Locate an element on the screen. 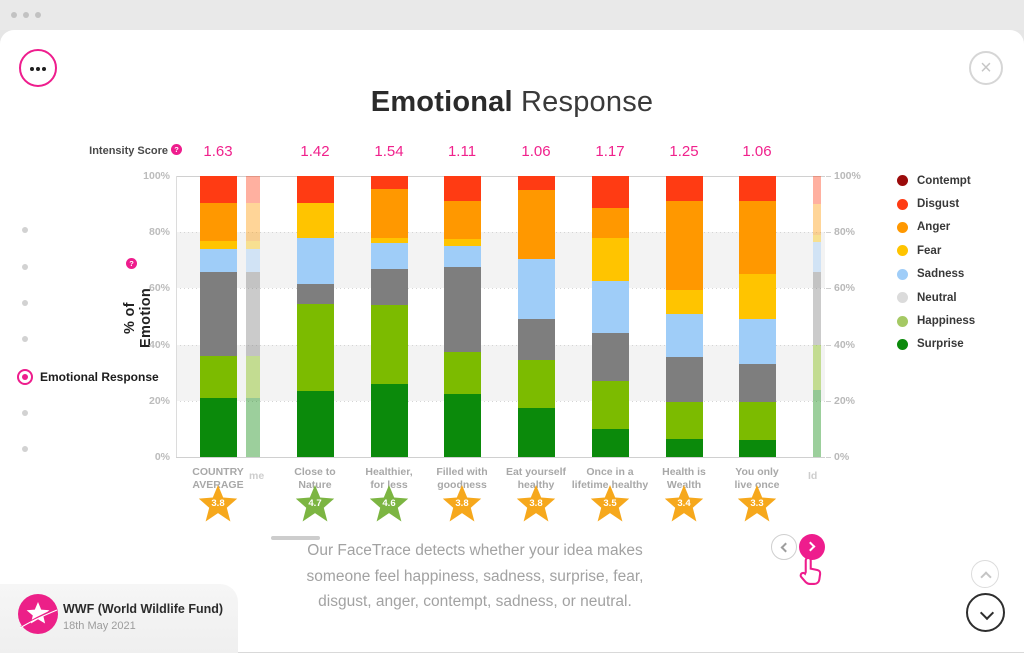 This screenshot has width=1024, height=653. legend-item: Surprise is located at coordinates (936, 344).